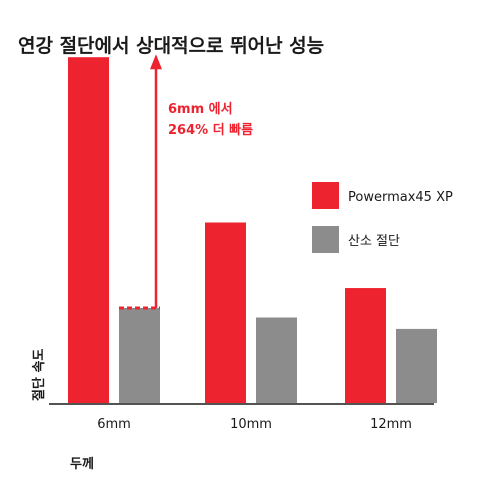 The width and height of the screenshot is (500, 500). Describe the element at coordinates (156, 62) in the screenshot. I see `arrow-up-icon` at that location.